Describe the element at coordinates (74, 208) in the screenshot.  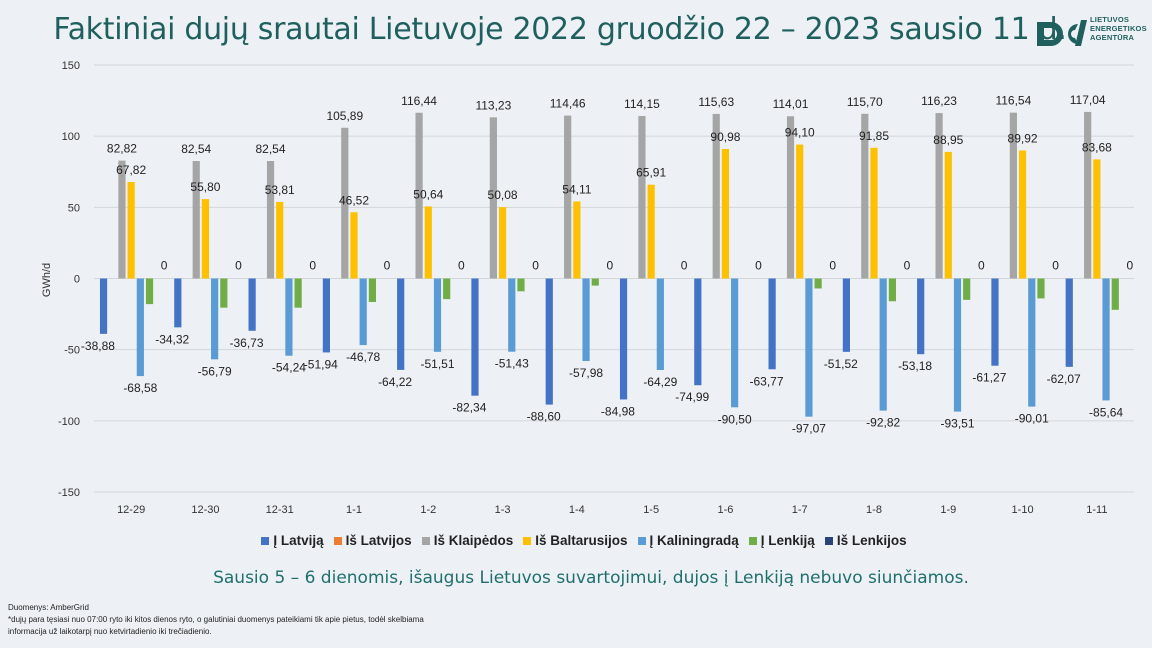
I see `y-tick-label: 50` at that location.